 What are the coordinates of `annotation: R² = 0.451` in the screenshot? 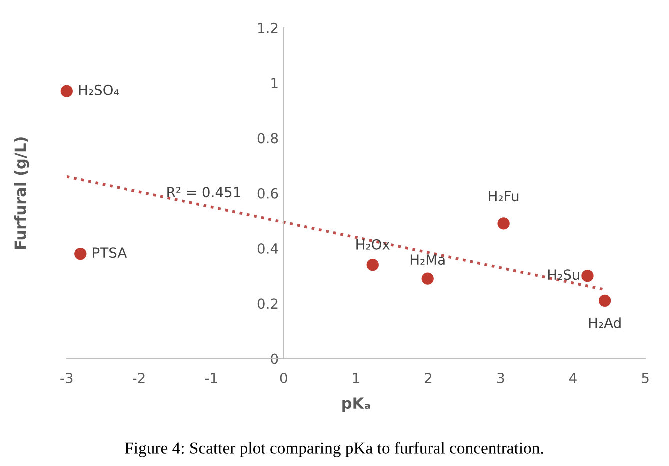 It's located at (204, 192).